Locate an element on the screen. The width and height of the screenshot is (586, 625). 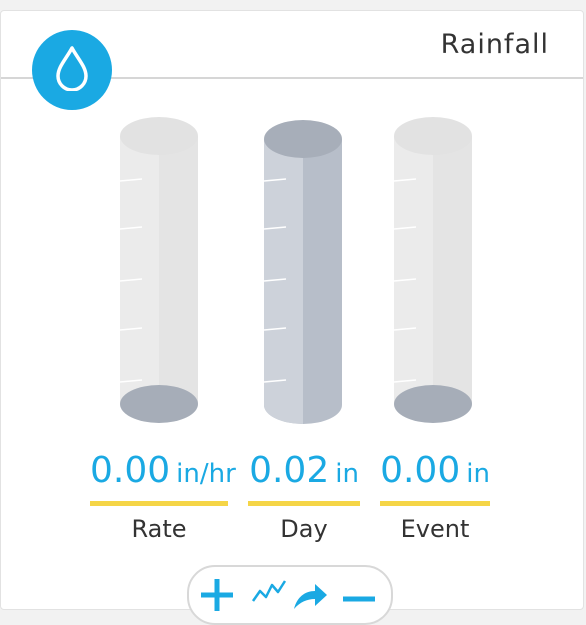
raindrop-icon is located at coordinates (72, 70).